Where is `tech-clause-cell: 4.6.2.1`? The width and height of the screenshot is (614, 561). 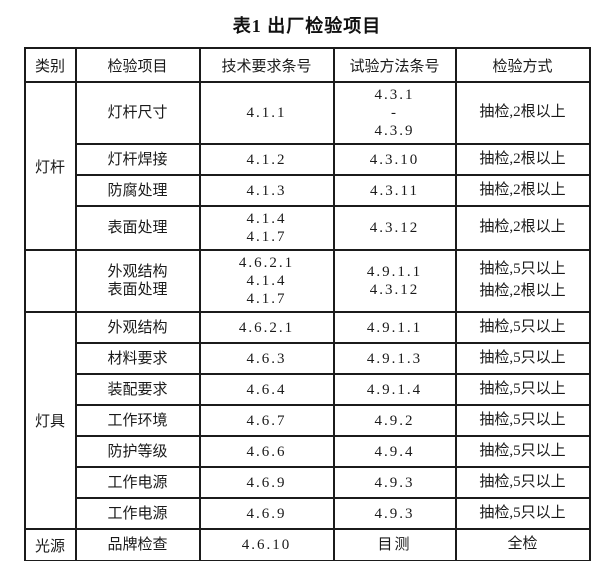
tech-clause-cell: 4.6.2.1 is located at coordinates (266, 327).